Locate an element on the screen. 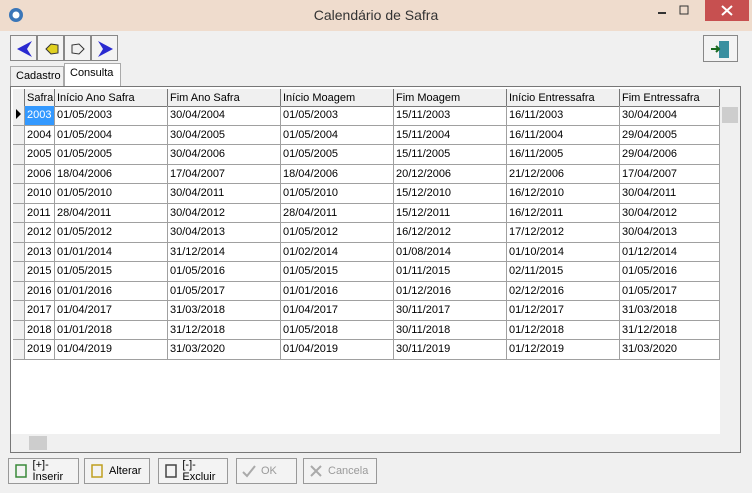  grid-cell: 30/11/2017 is located at coordinates (450, 311).